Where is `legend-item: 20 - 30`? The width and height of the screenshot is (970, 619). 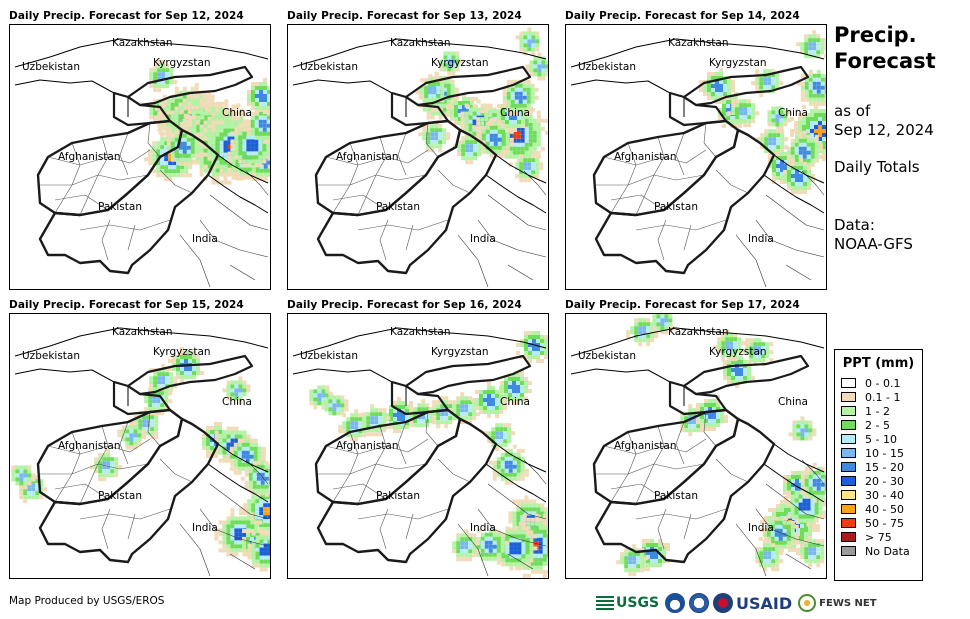
legend-item: 20 - 30 is located at coordinates (881, 481).